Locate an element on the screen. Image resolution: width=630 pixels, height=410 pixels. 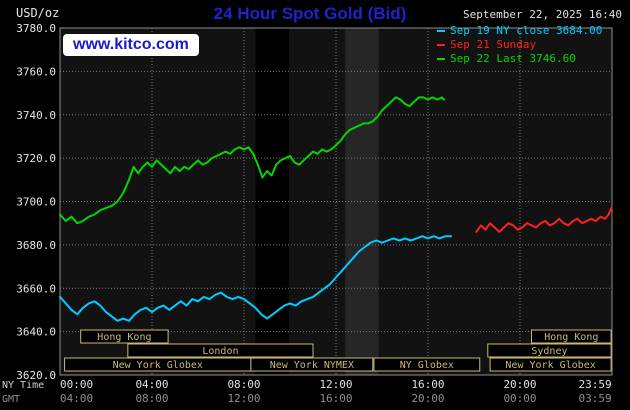
gmt-tick-label: 16:00 is located at coordinates (335, 398).